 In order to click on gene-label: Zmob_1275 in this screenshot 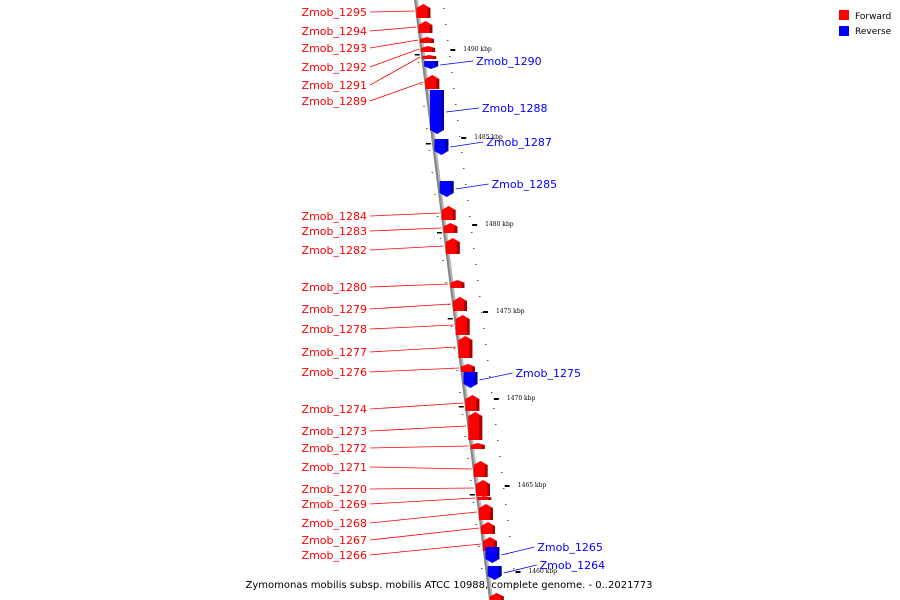, I will do `click(548, 373)`.